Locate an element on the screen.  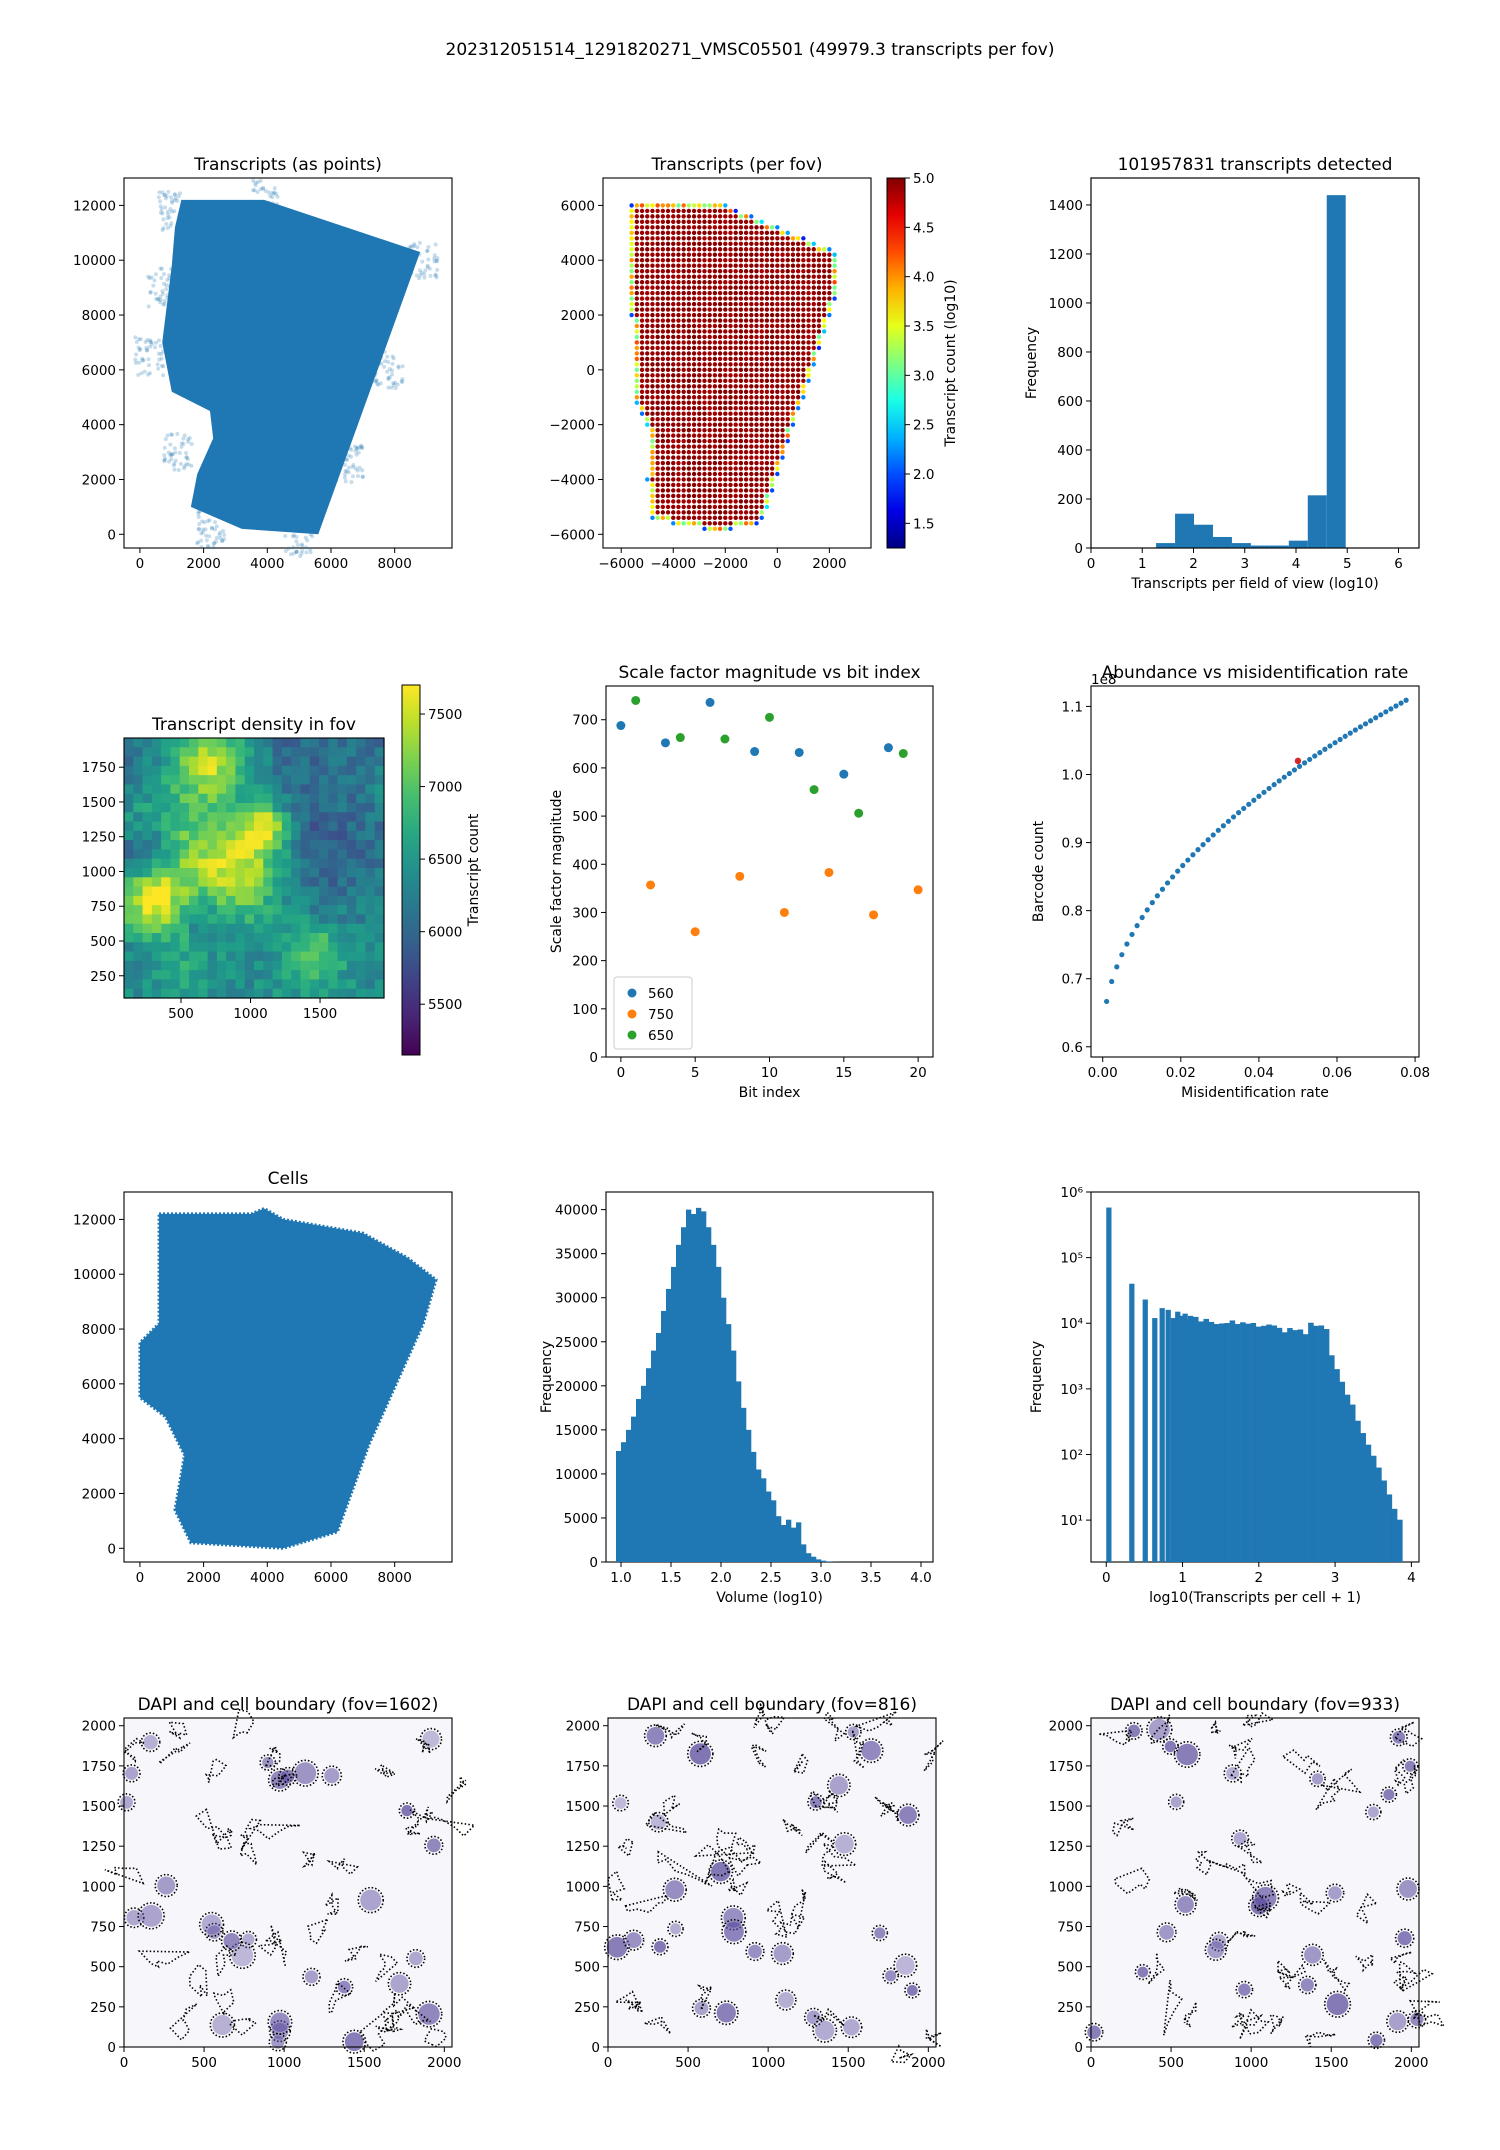
volume-xtick-label: 2.5 is located at coordinates (770, 1578).